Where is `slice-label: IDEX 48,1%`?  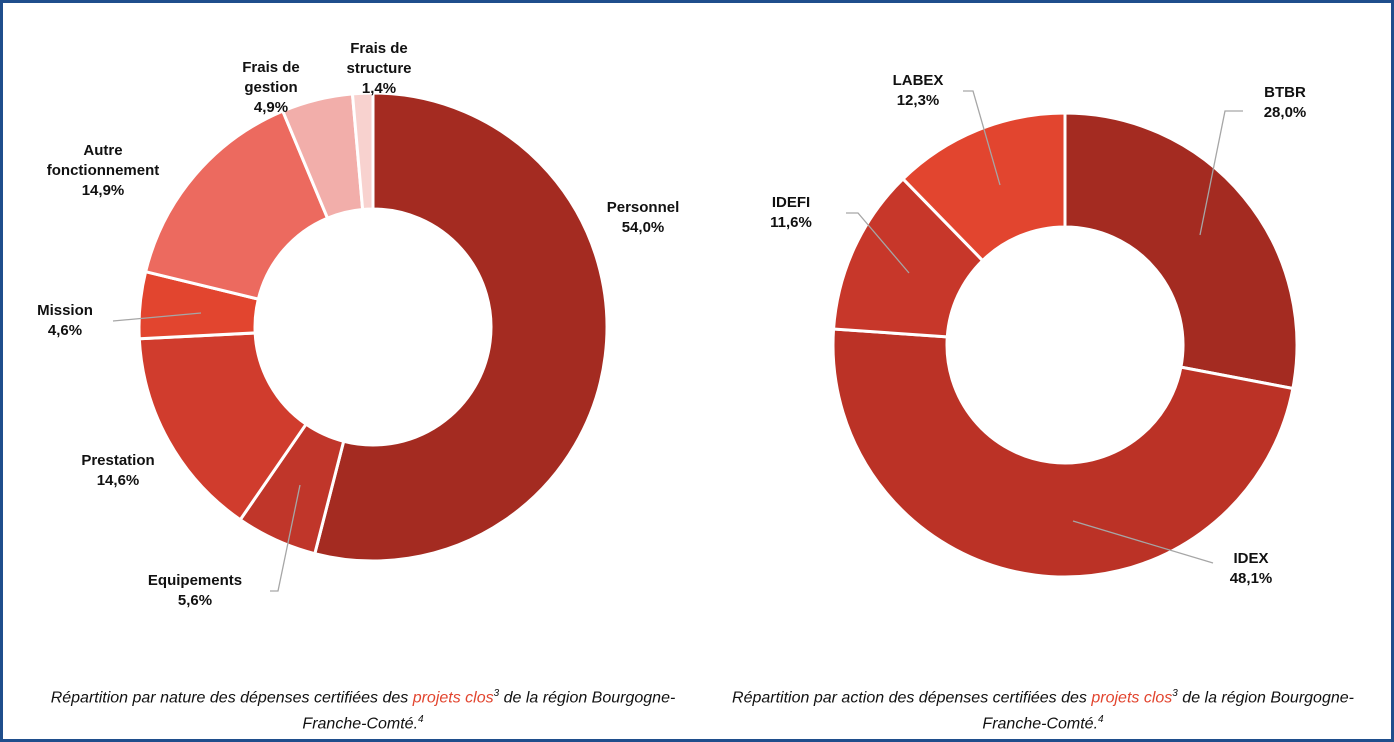
slice-label: IDEX 48,1% is located at coordinates (1251, 569).